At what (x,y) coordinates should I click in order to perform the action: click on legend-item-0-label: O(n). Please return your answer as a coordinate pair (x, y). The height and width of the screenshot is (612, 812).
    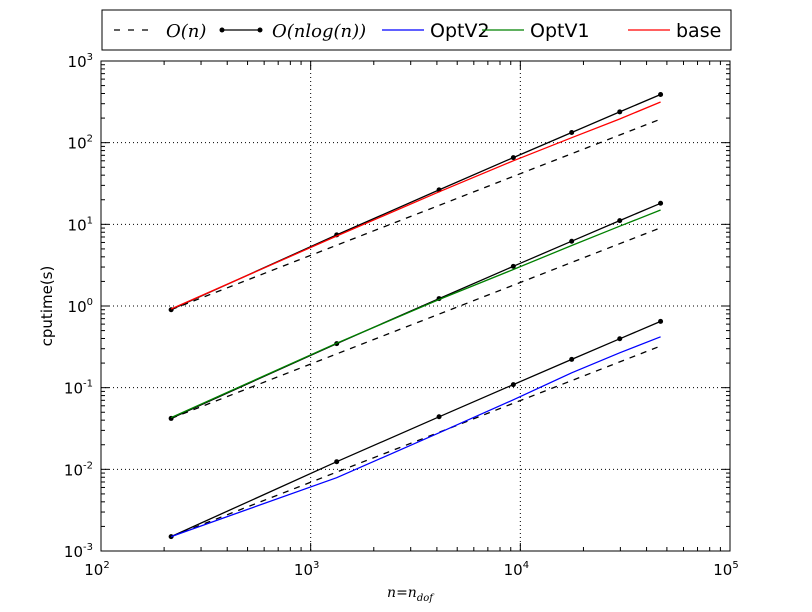
    Looking at the image, I should click on (186, 31).